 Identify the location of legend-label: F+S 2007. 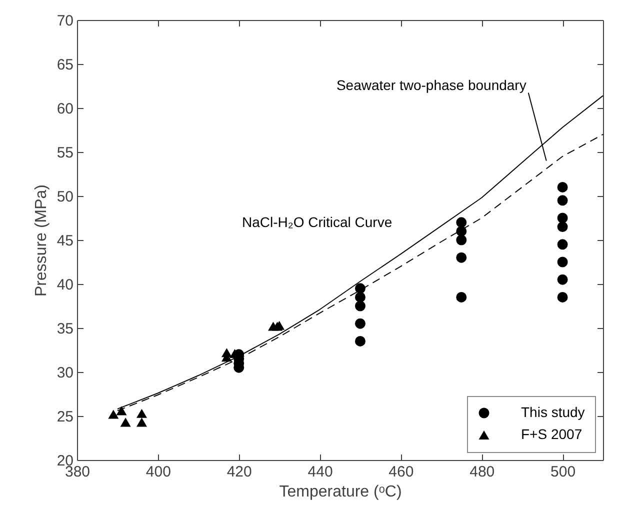
(551, 434).